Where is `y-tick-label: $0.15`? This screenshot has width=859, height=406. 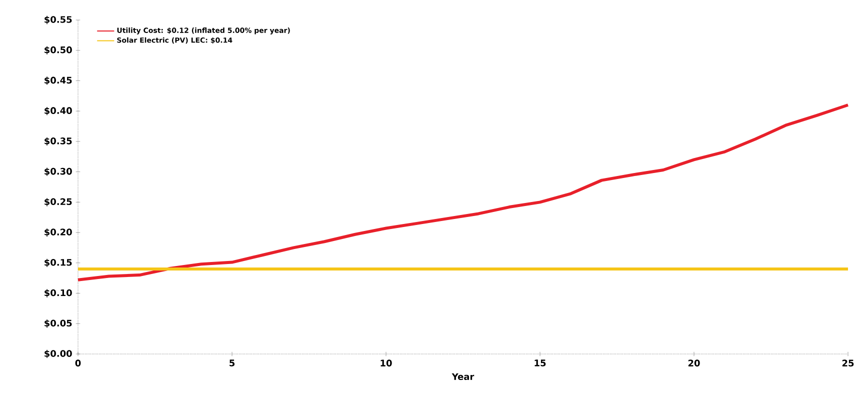 y-tick-label: $0.15 is located at coordinates (58, 262).